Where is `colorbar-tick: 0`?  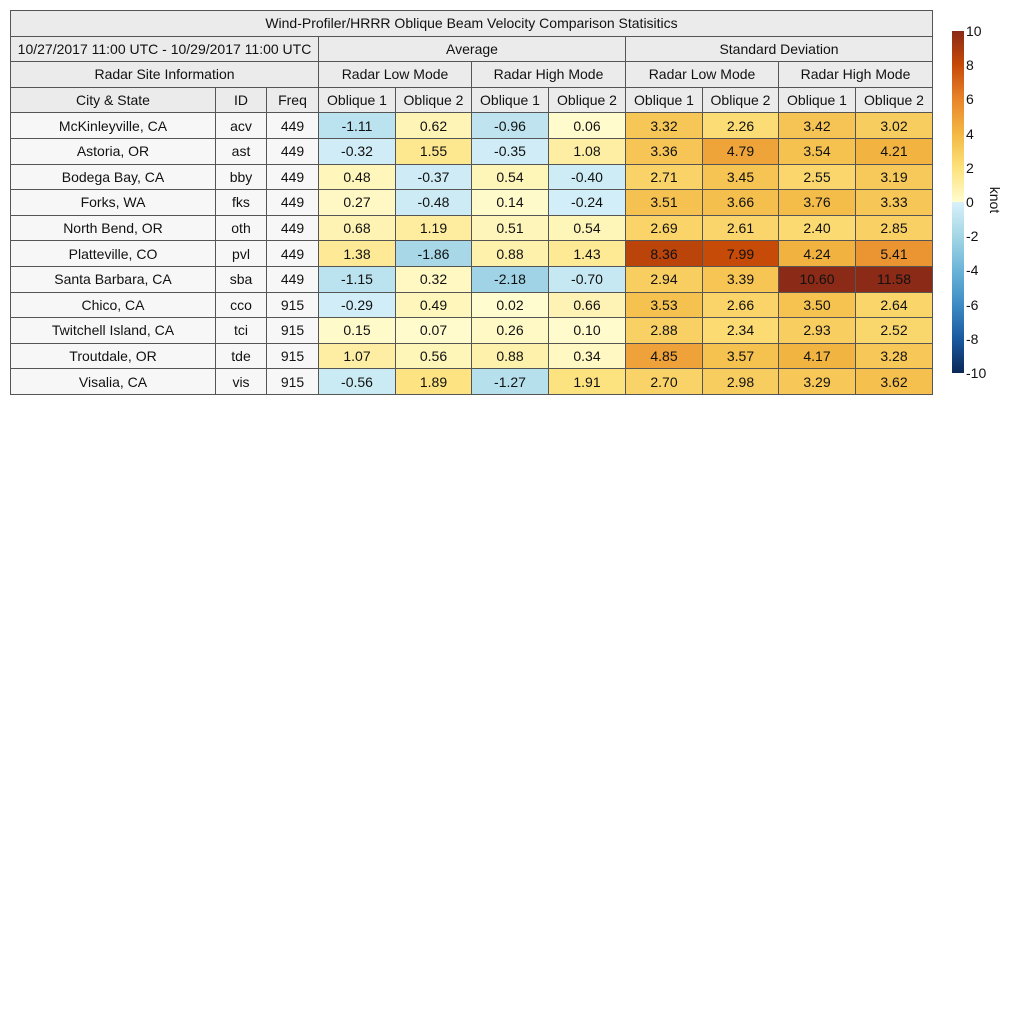
colorbar-tick: 0 is located at coordinates (970, 202).